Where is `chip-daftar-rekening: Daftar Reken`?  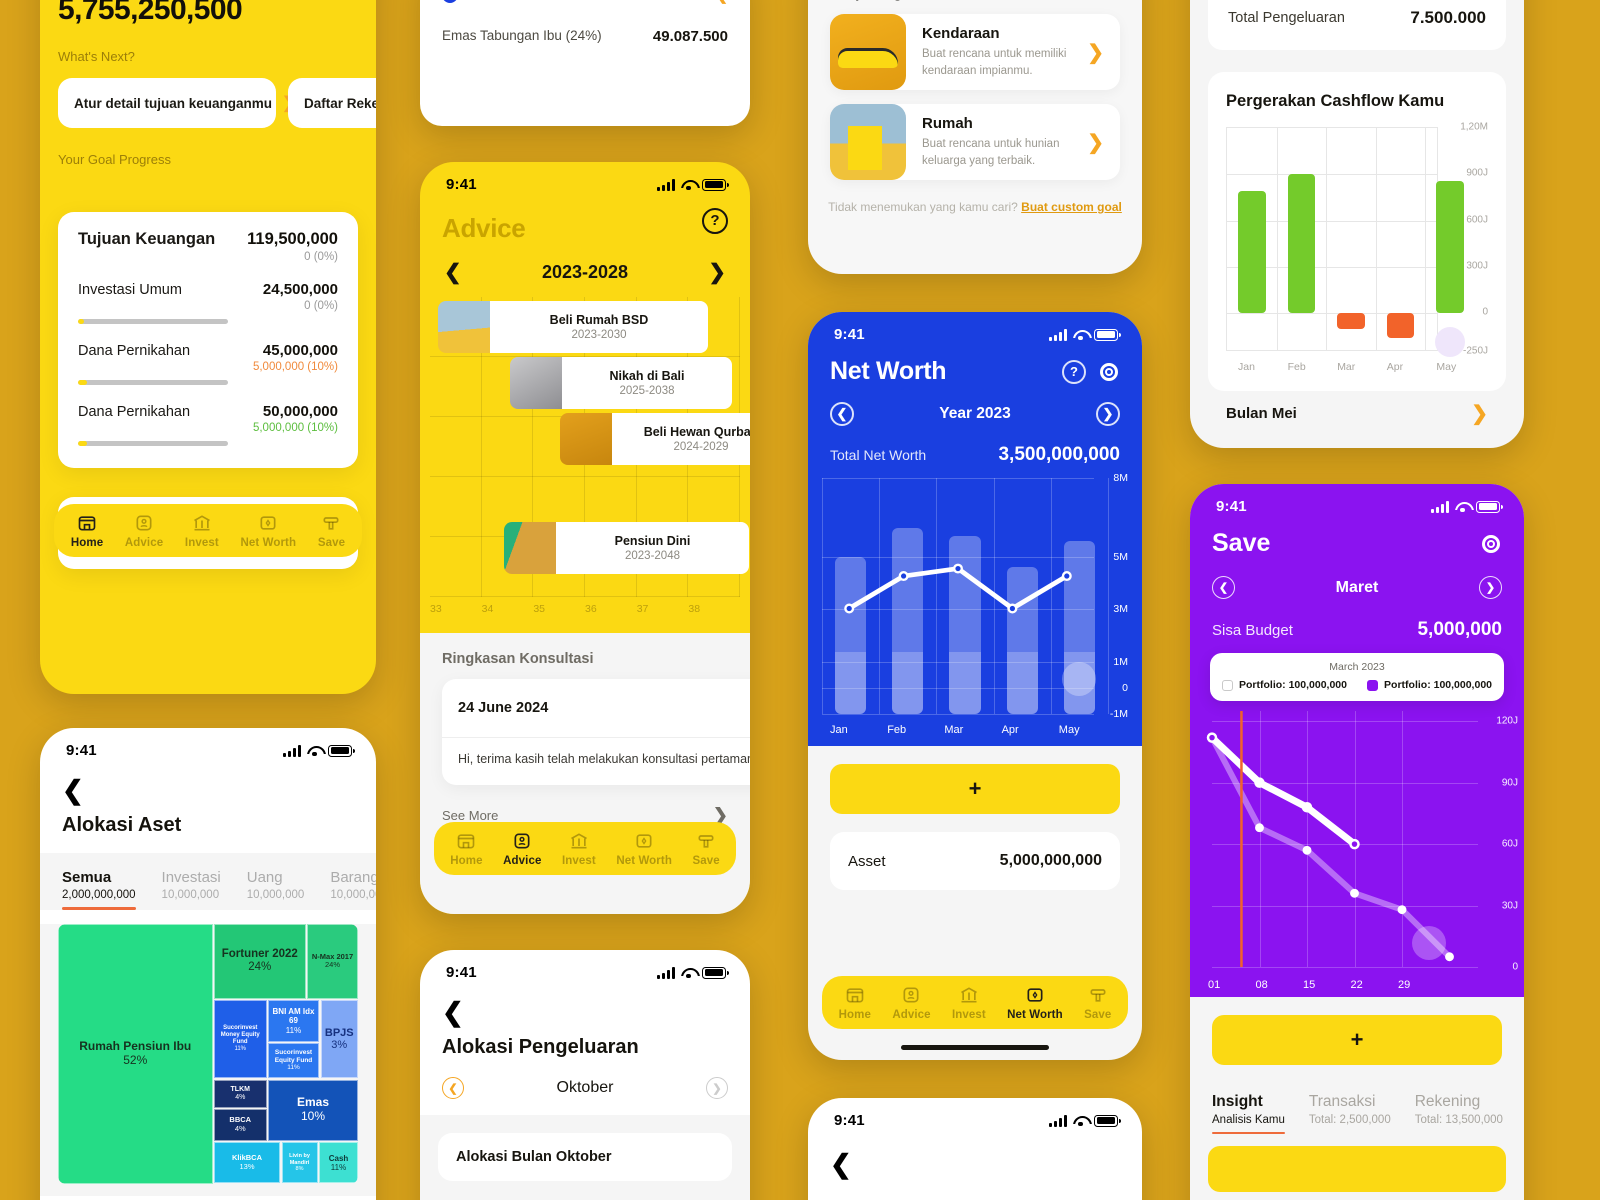 chip-daftar-rekening: Daftar Reken is located at coordinates (332, 103).